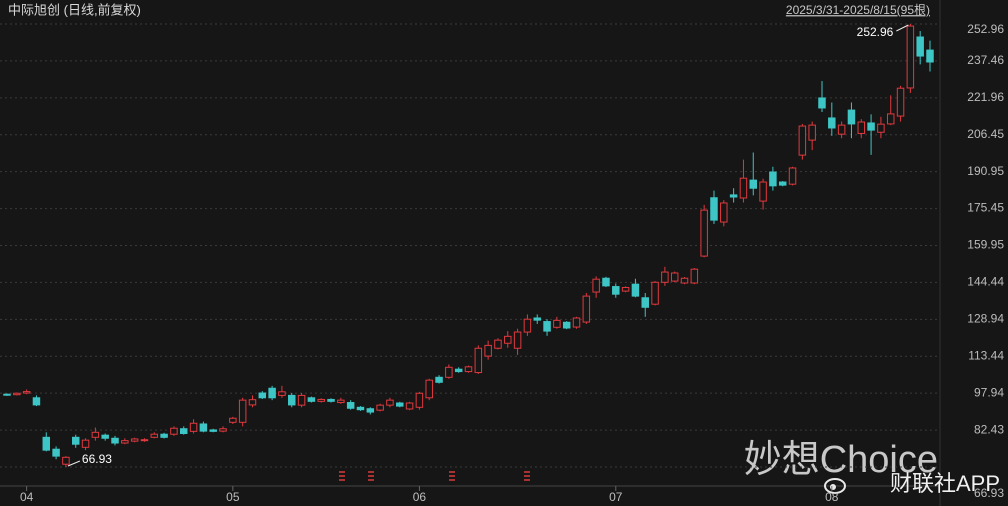 The height and width of the screenshot is (506, 1008). What do you see at coordinates (989, 392) in the screenshot?
I see `y-tick-label: 97.94` at bounding box center [989, 392].